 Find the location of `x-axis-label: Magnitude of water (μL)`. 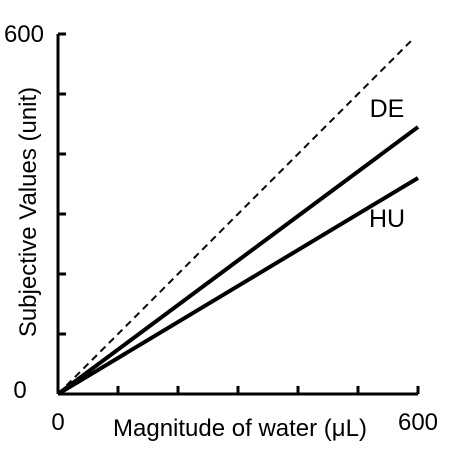

x-axis-label: Magnitude of water (μL) is located at coordinates (240, 428).